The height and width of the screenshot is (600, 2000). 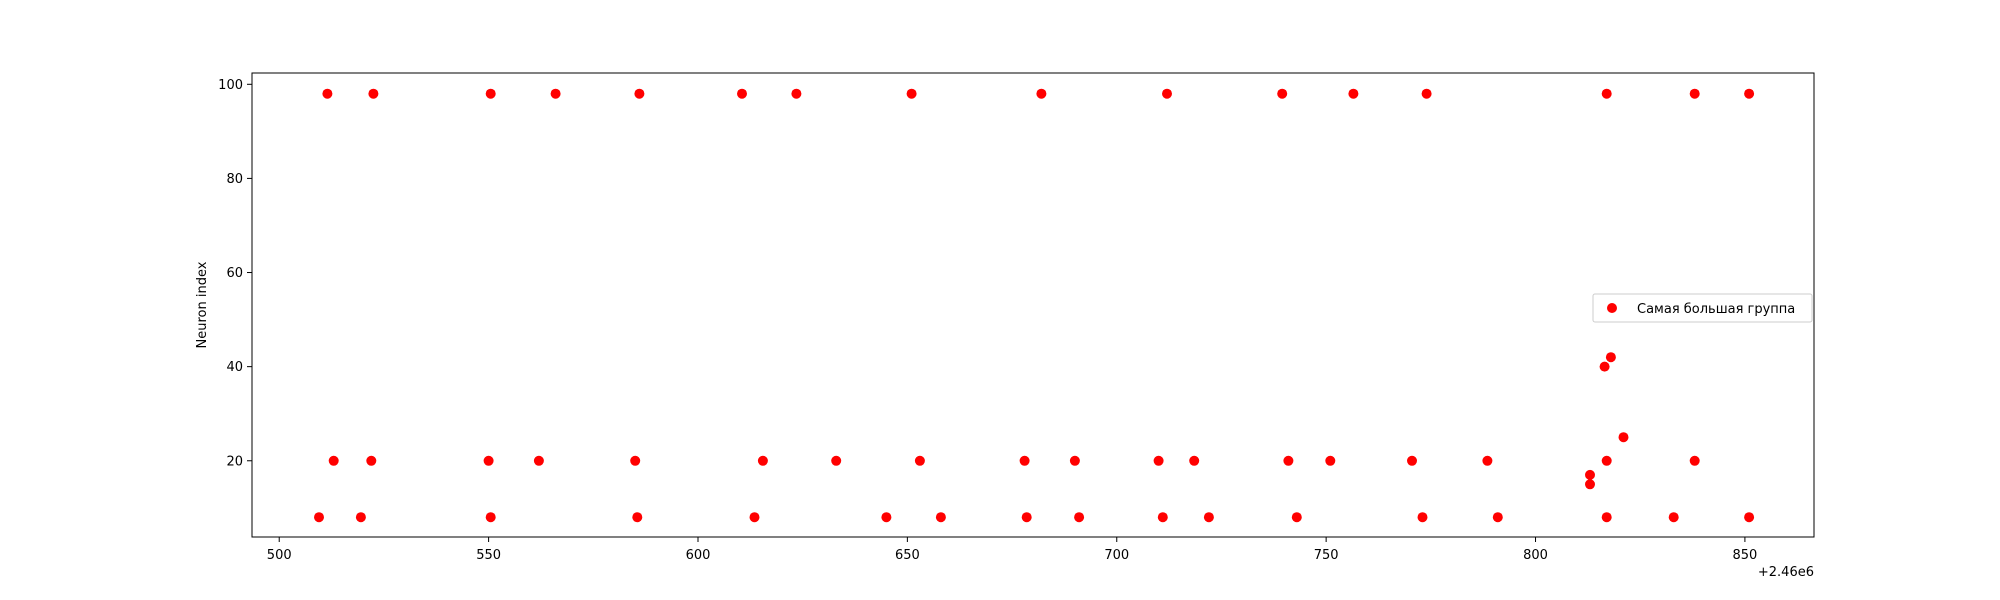 What do you see at coordinates (230, 85) in the screenshot?
I see `y-tick-label: 100` at bounding box center [230, 85].